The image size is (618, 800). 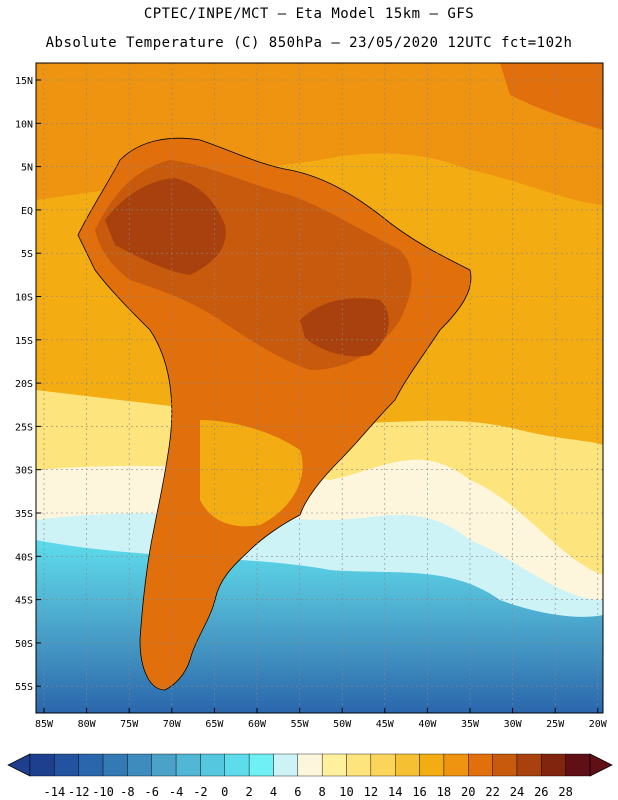 I want to click on lon-tick-label: 35W, so click(x=470, y=724).